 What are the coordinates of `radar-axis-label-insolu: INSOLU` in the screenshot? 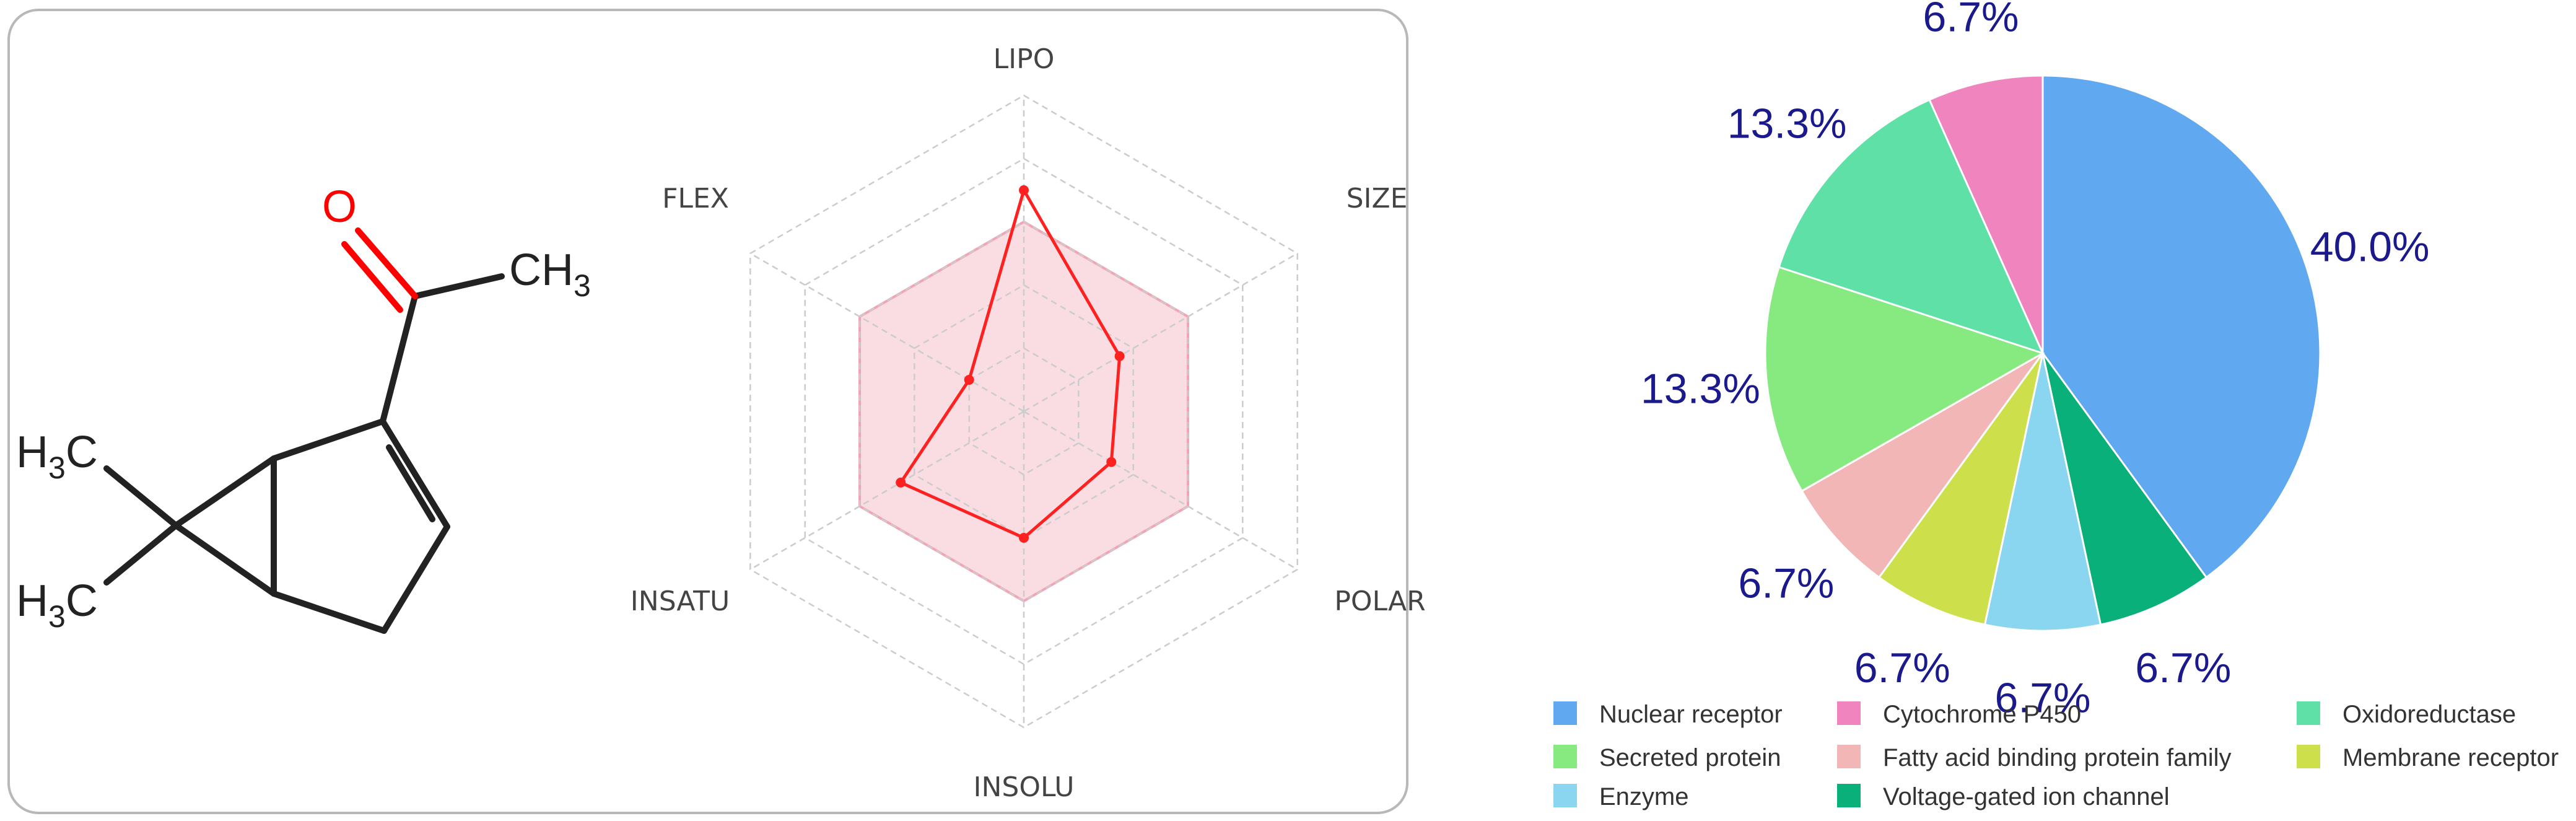 It's located at (1024, 787).